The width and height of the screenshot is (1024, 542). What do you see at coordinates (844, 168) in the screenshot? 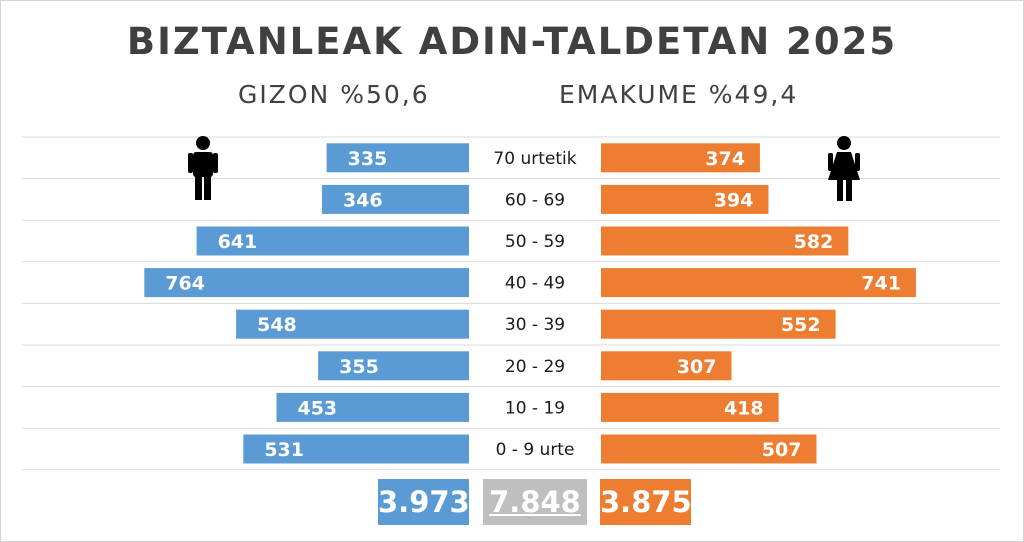
I see `woman-icon` at bounding box center [844, 168].